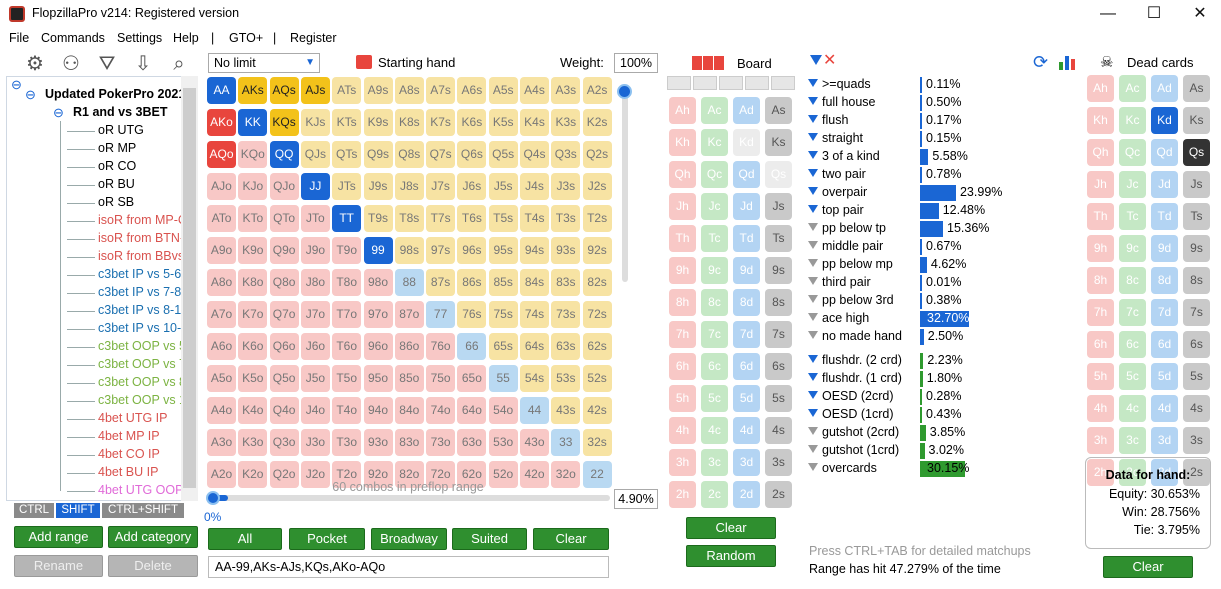 This screenshot has height=589, width=1221. What do you see at coordinates (1196, 152) in the screenshot?
I see `dead-card: Qs` at bounding box center [1196, 152].